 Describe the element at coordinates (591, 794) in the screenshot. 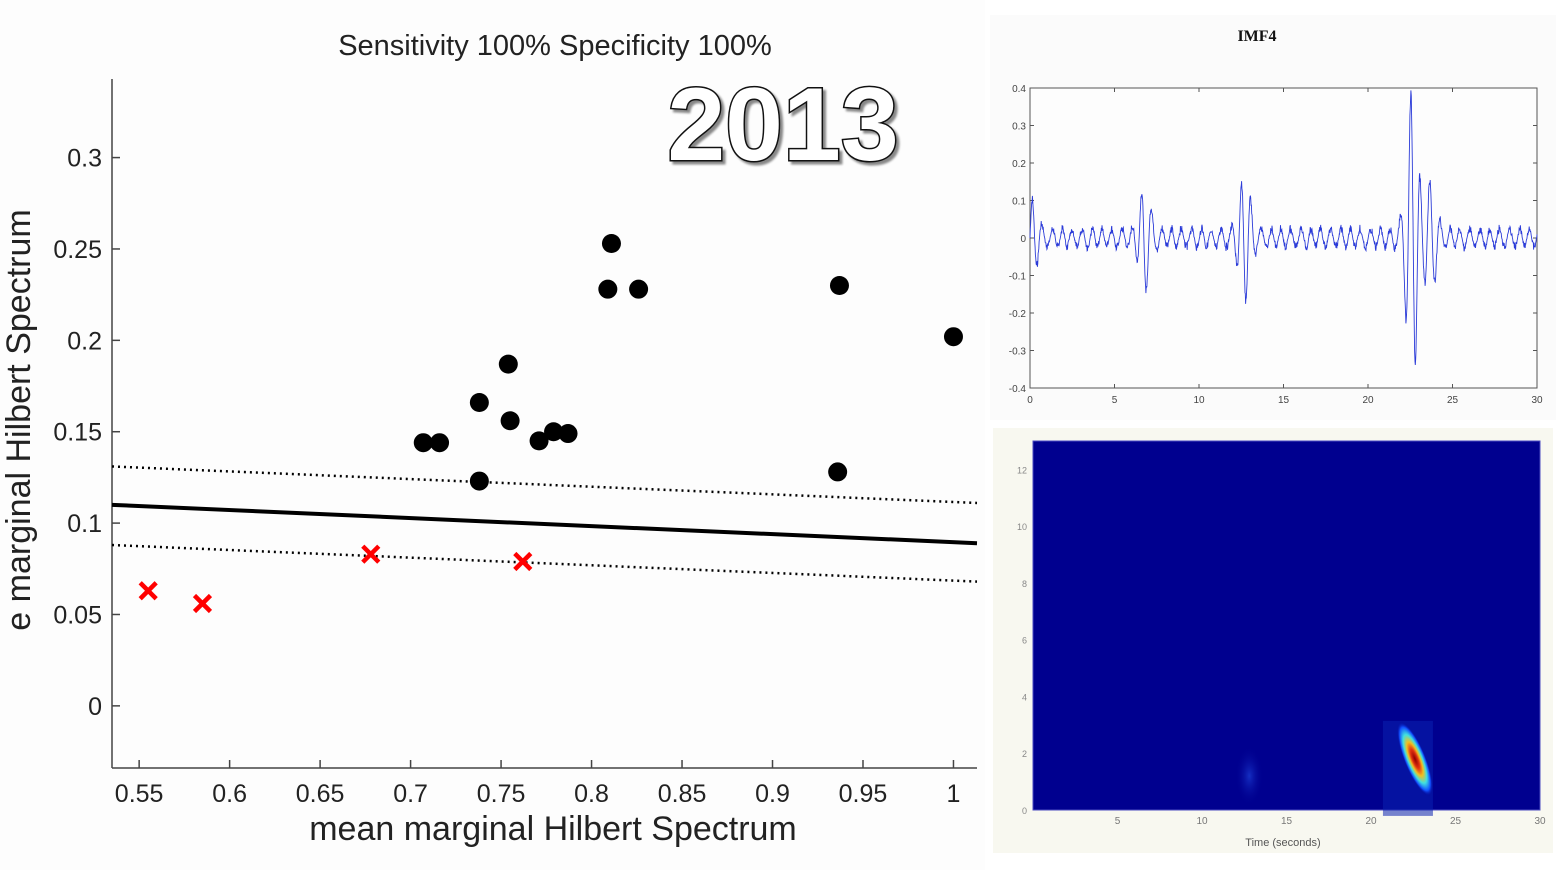

I see `x-tick-label: 0.8` at that location.